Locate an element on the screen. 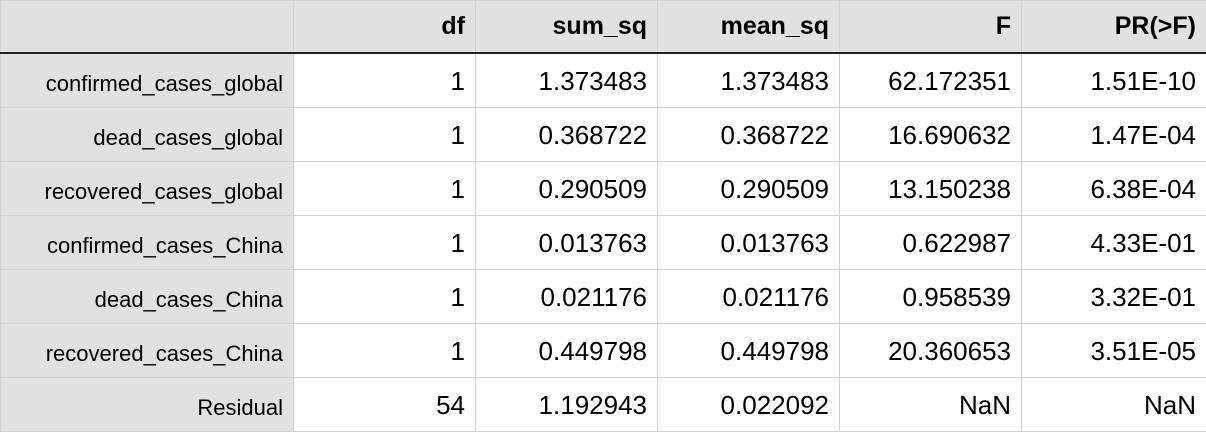  row-label: recovered_cases_global is located at coordinates (147, 188).